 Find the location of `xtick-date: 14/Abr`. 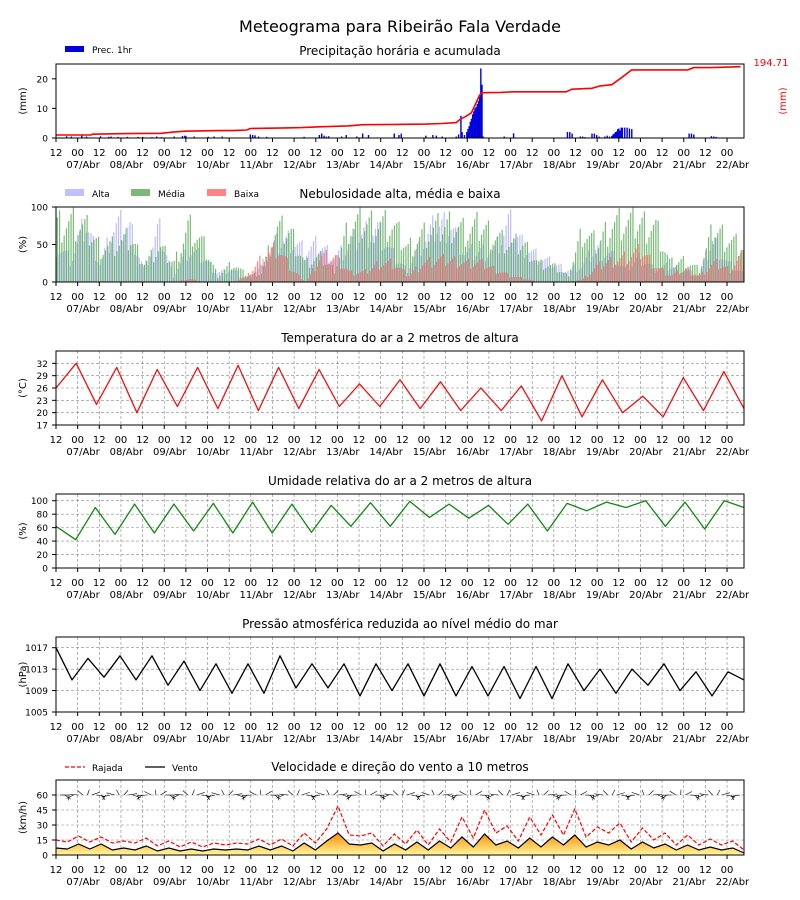

xtick-date: 14/Abr is located at coordinates (386, 739).